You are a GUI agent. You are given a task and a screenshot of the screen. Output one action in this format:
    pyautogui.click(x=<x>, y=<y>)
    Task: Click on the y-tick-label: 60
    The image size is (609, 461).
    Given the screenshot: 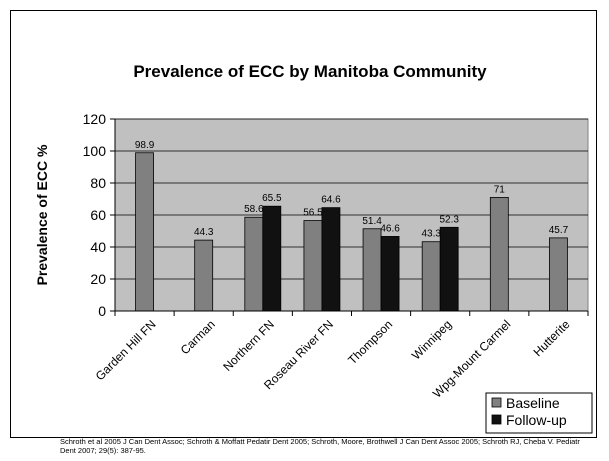 What is the action you would take?
    pyautogui.click(x=98, y=215)
    